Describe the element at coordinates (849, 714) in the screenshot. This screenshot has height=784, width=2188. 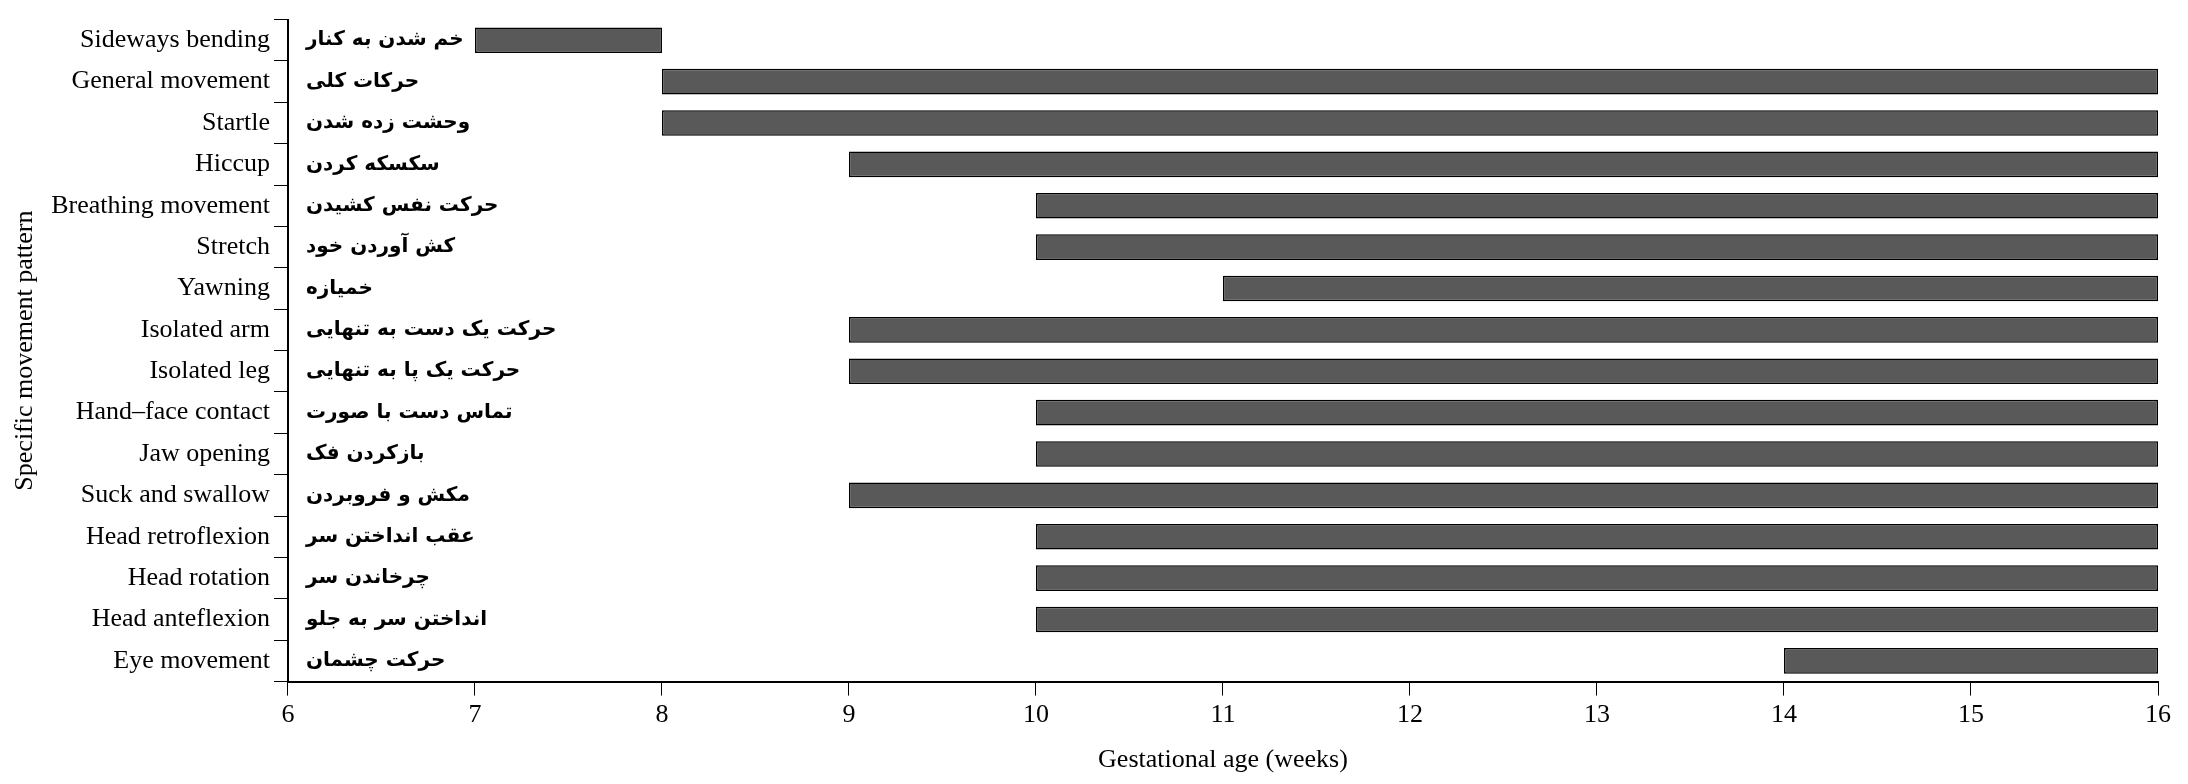
I see `x-tick-label: 9` at that location.